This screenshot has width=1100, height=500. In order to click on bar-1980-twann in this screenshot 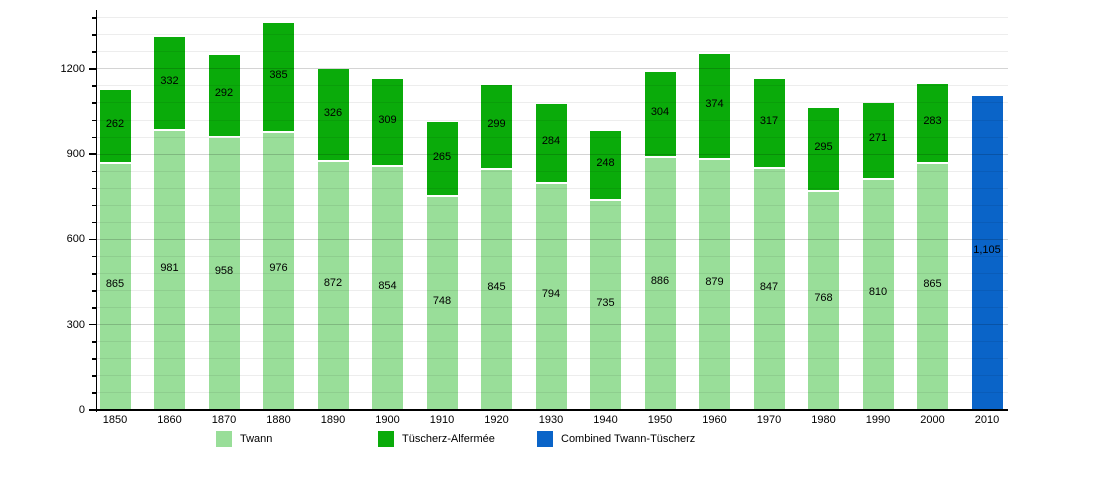, I will do `click(823, 300)`.